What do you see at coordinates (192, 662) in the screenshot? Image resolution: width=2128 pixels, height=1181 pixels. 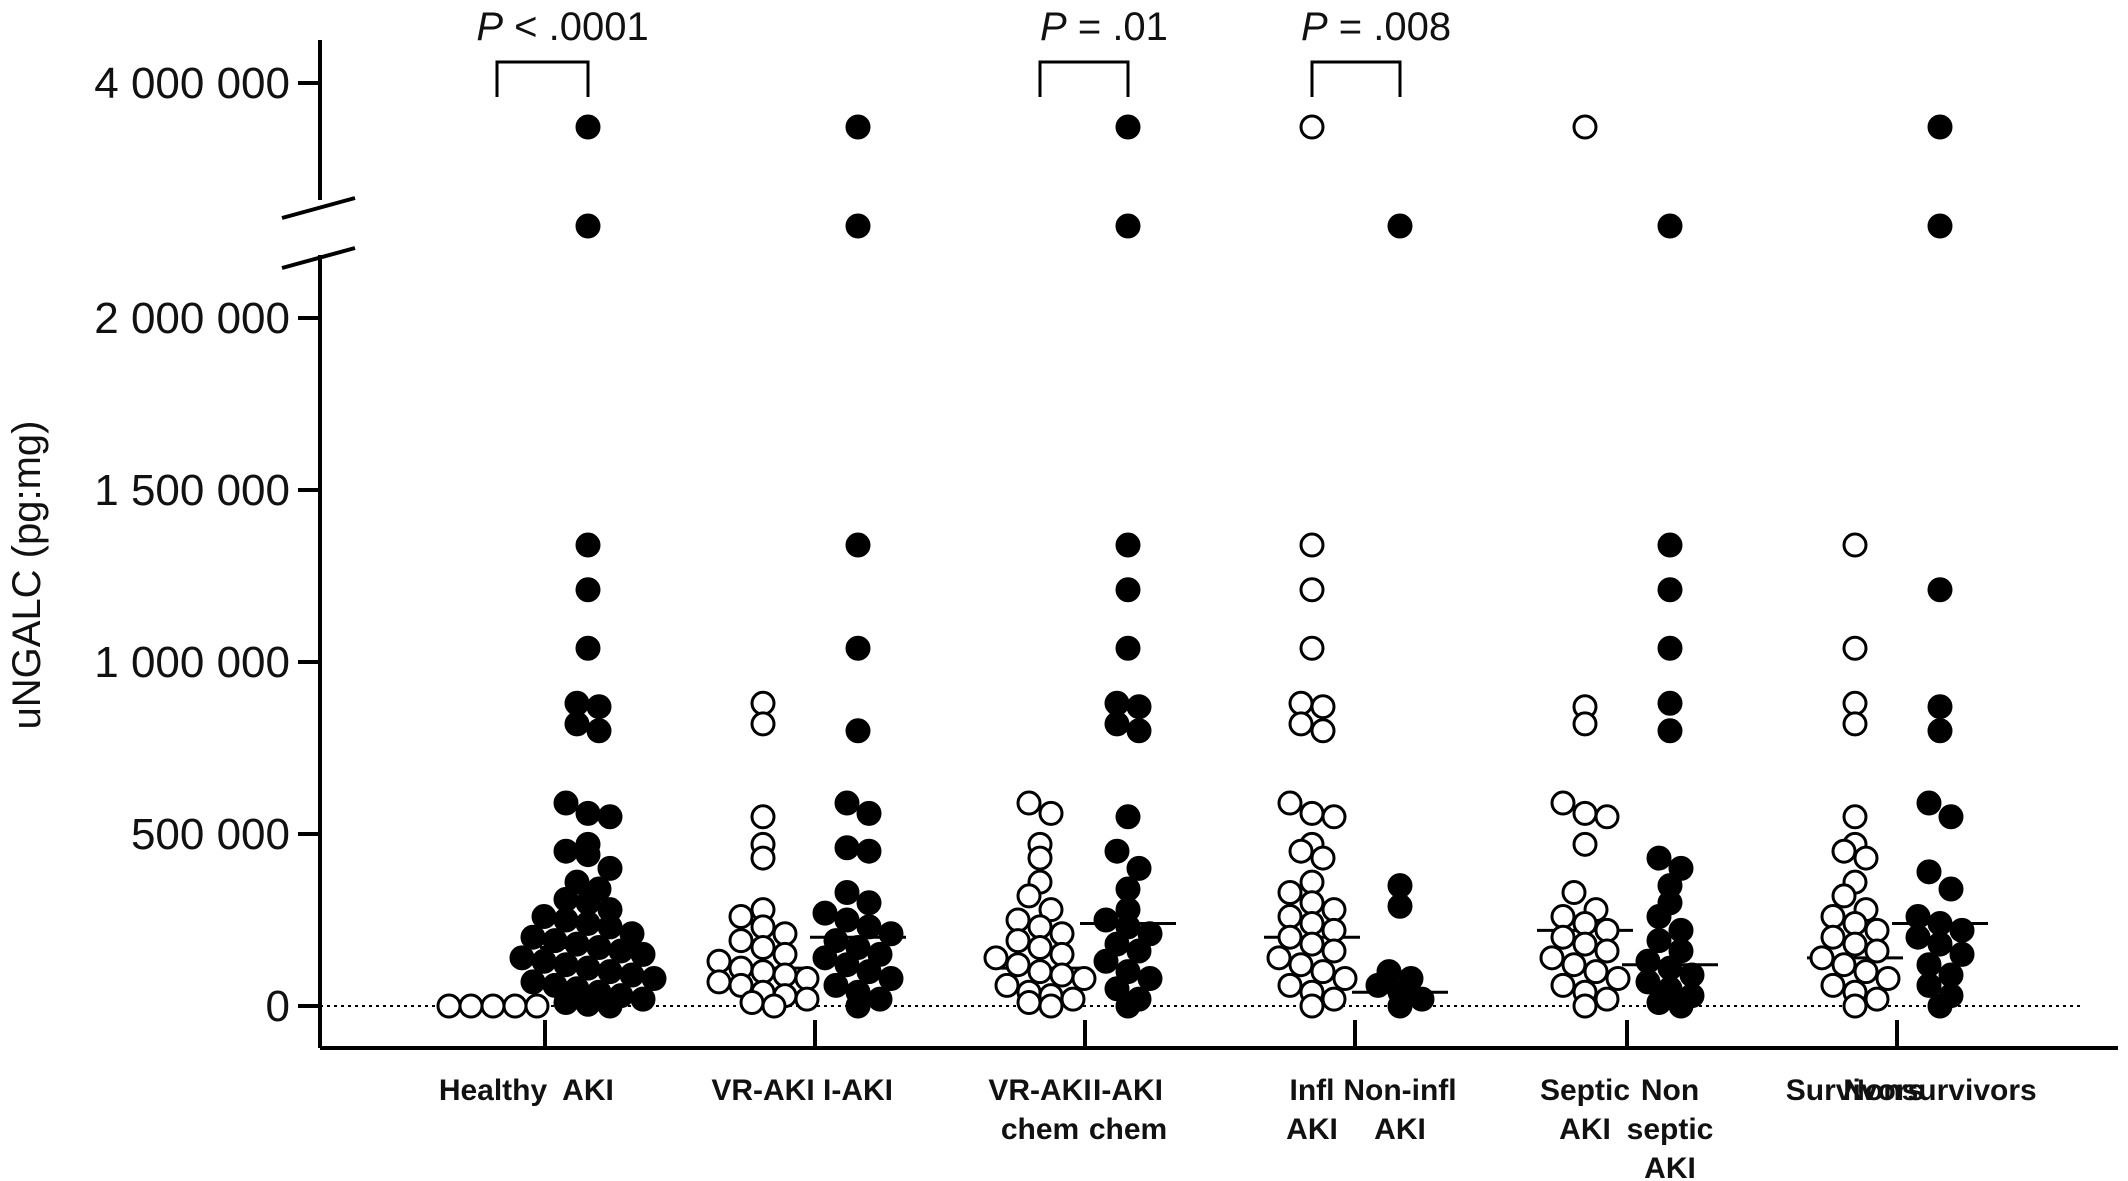 I see `y-tick-label: 1 000 000` at bounding box center [192, 662].